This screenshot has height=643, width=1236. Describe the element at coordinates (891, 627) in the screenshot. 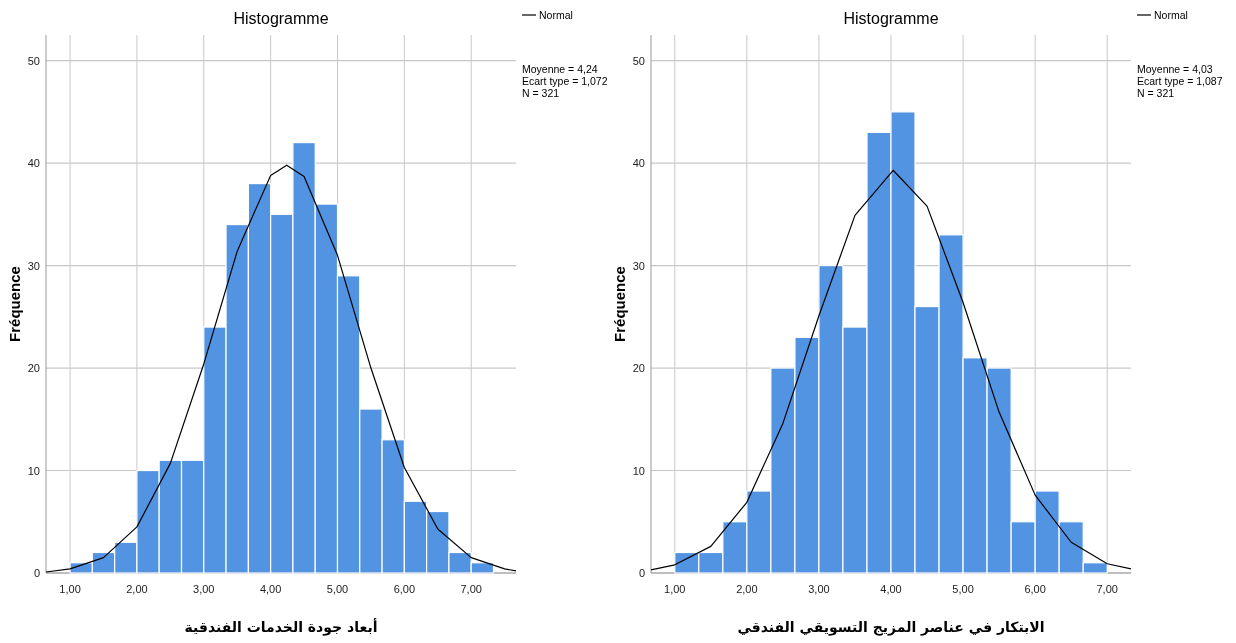

I see `x-axis-title: الابتكار في عناصر المزيج التسويقي الفندقي` at that location.